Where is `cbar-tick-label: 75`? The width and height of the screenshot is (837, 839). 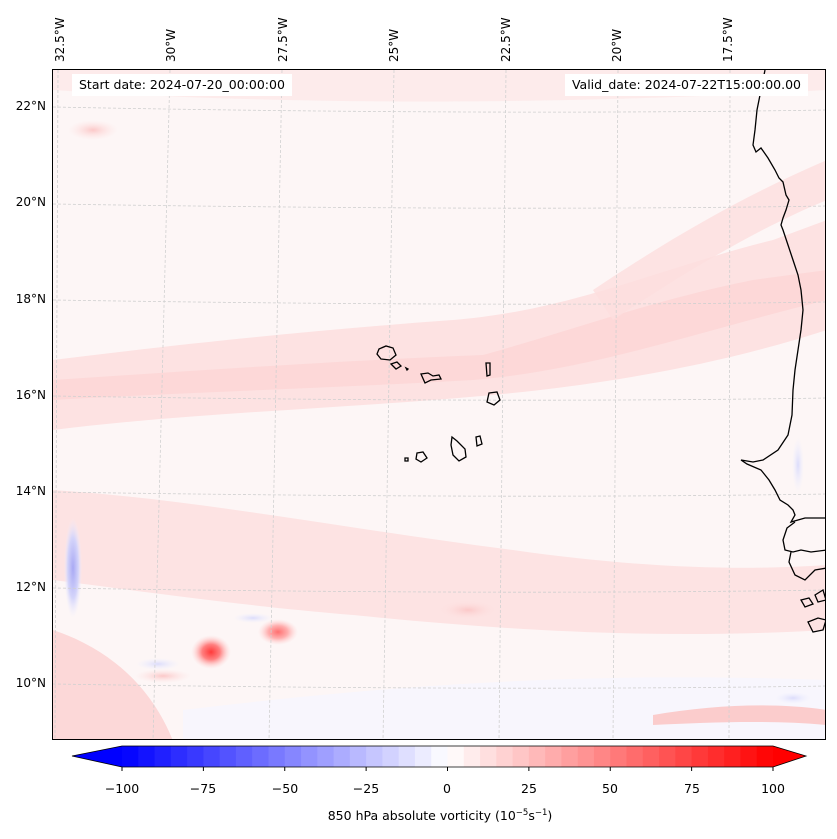 cbar-tick-label: 75 is located at coordinates (692, 788).